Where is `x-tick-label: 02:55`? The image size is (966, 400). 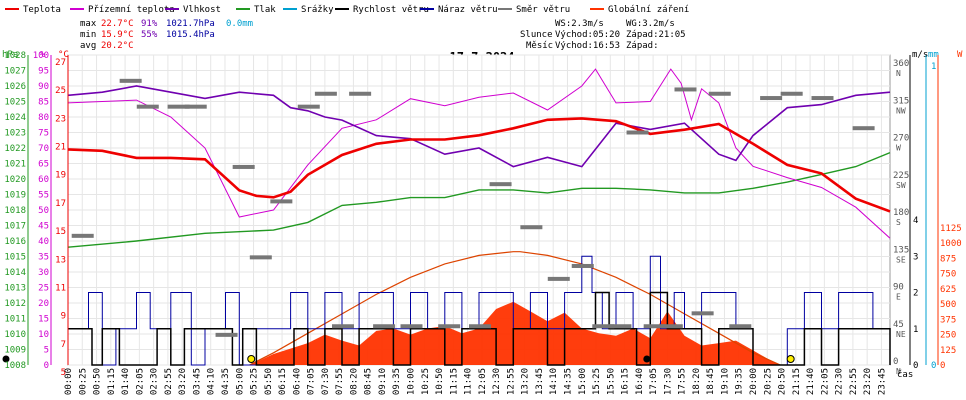 x-tick-label: 02:55 is located at coordinates (169, 381).